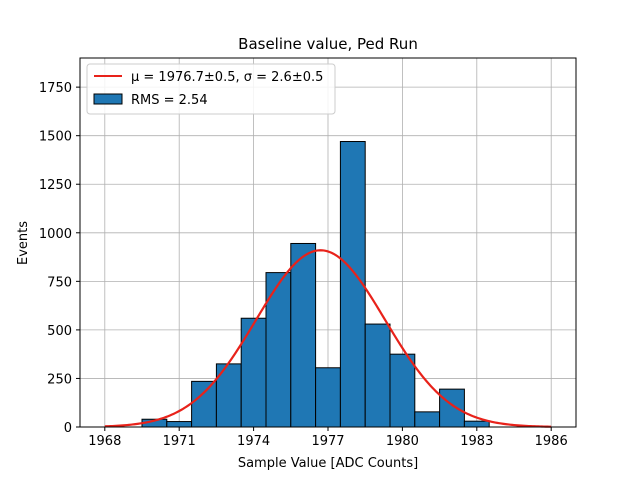  I want to click on x-tick-label: 1968, so click(104, 441).